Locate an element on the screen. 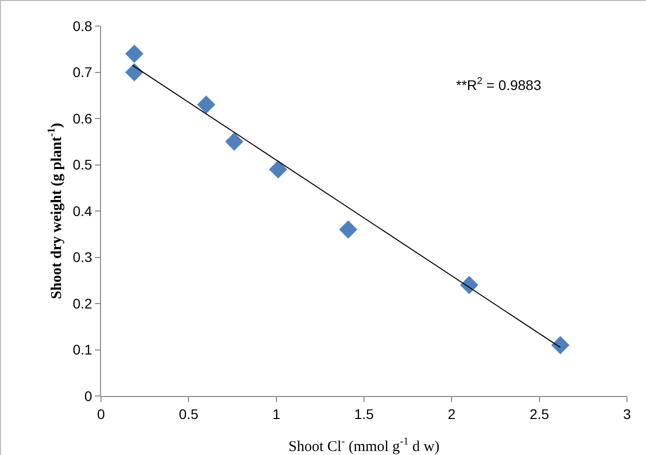  x-tick-label: 0.5 is located at coordinates (188, 414).